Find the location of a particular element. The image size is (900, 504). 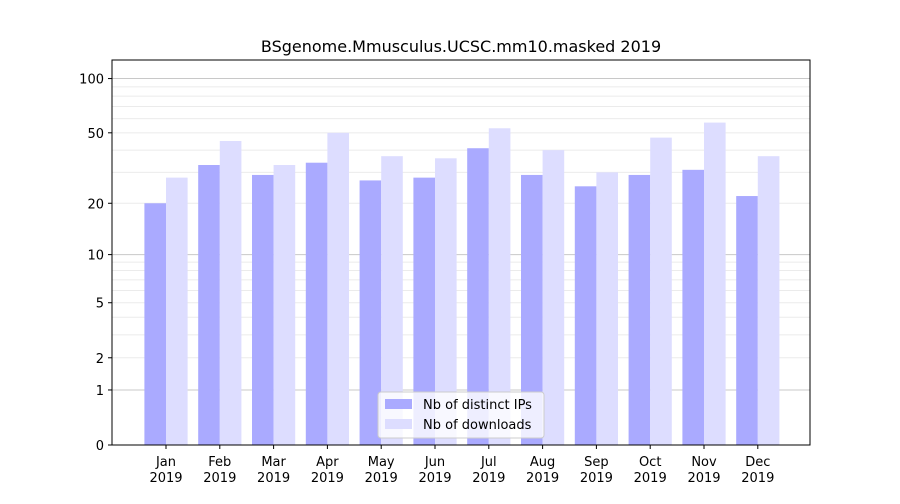

x-tick-label: Jul is located at coordinates (488, 462).